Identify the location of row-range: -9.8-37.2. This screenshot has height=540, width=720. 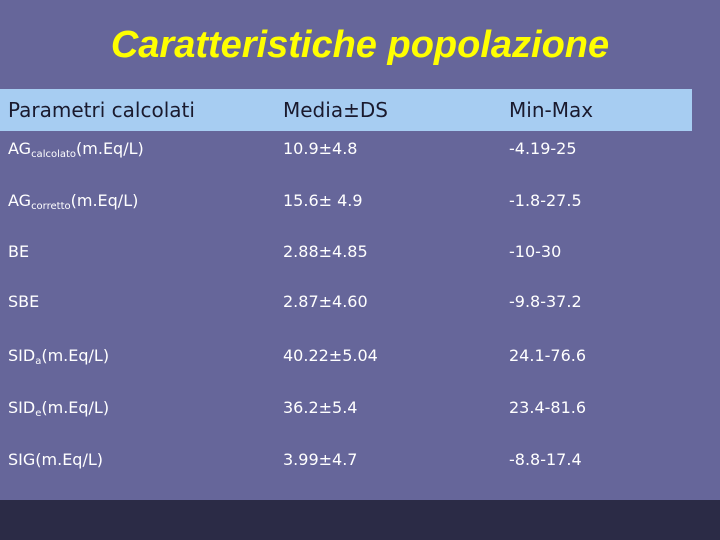
(545, 301).